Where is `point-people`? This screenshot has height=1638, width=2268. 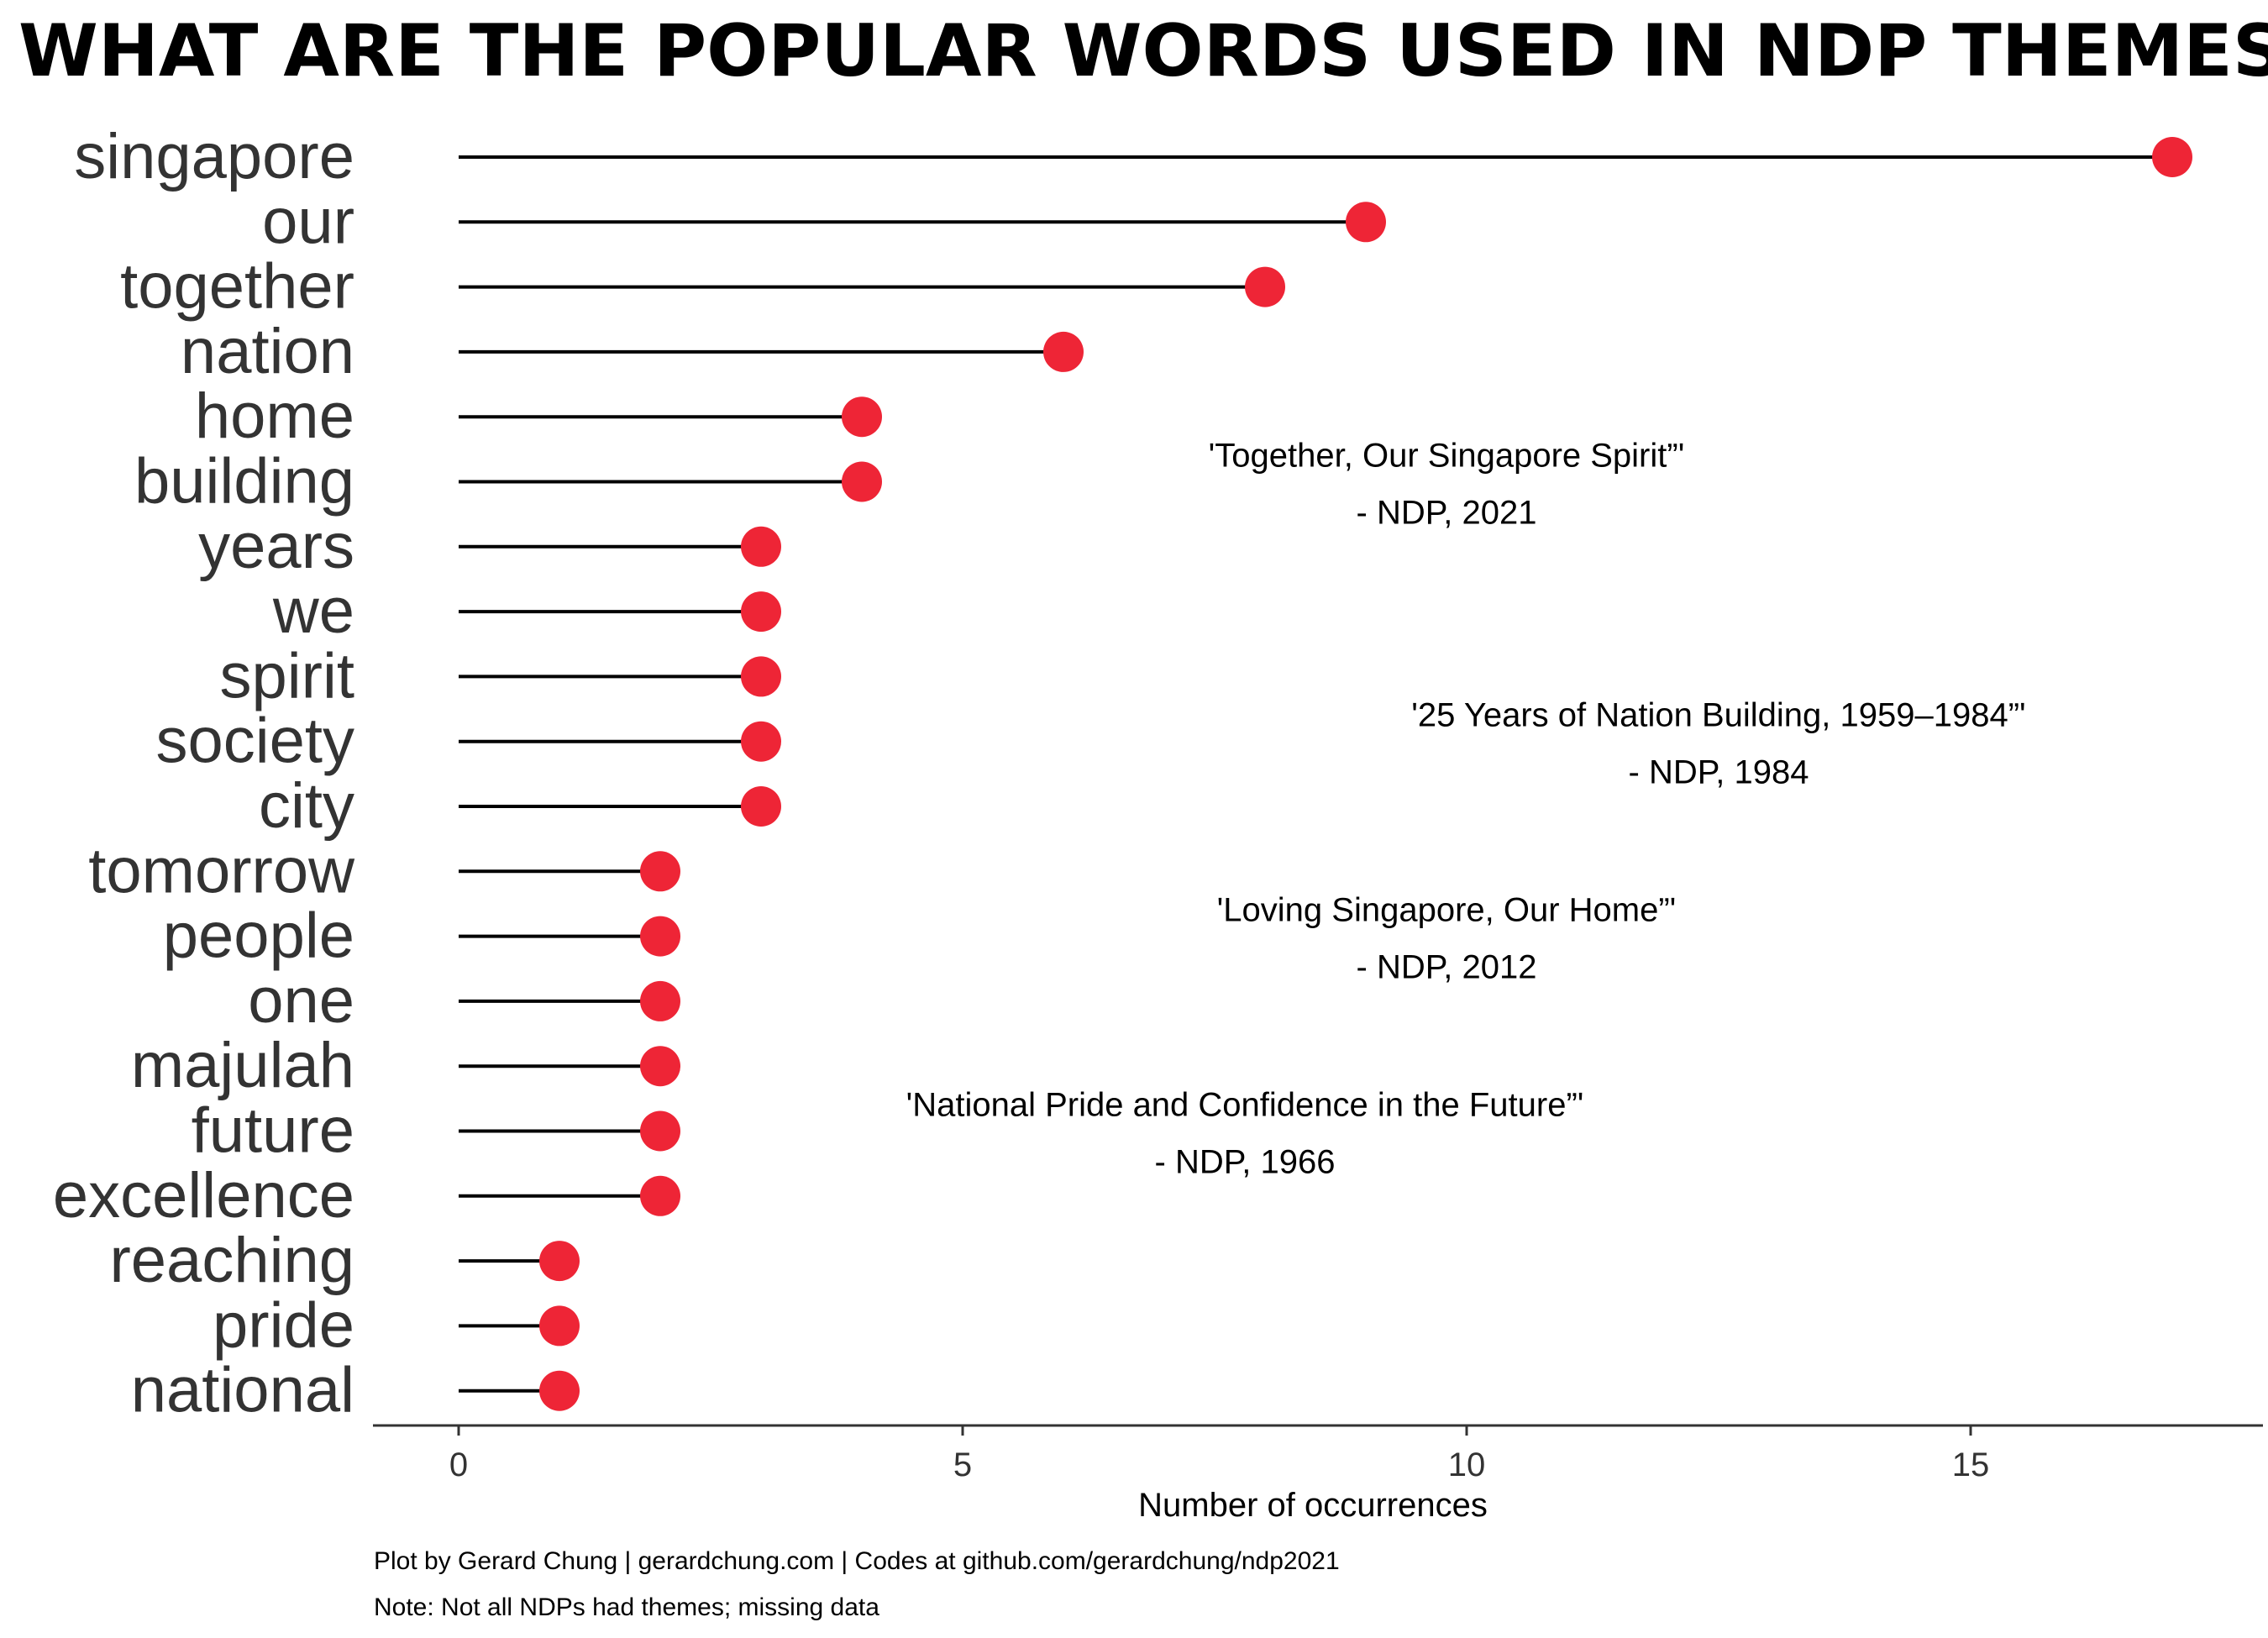 point-people is located at coordinates (660, 936).